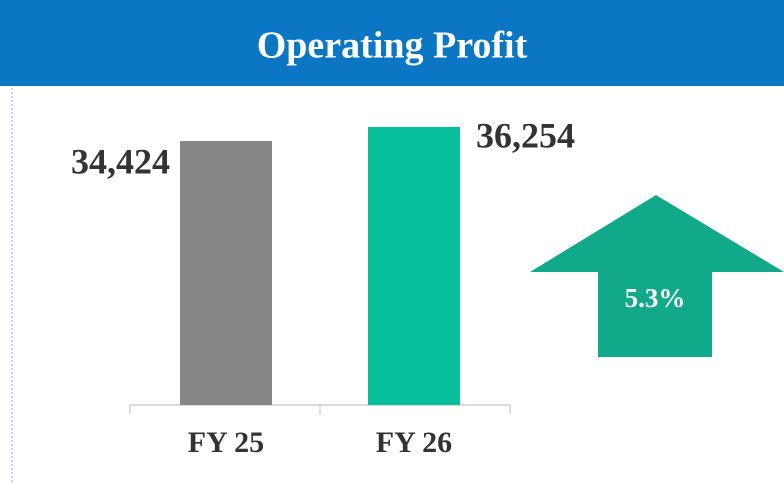 The height and width of the screenshot is (483, 784). I want to click on increase-arrow: 5.3%, so click(657, 276).